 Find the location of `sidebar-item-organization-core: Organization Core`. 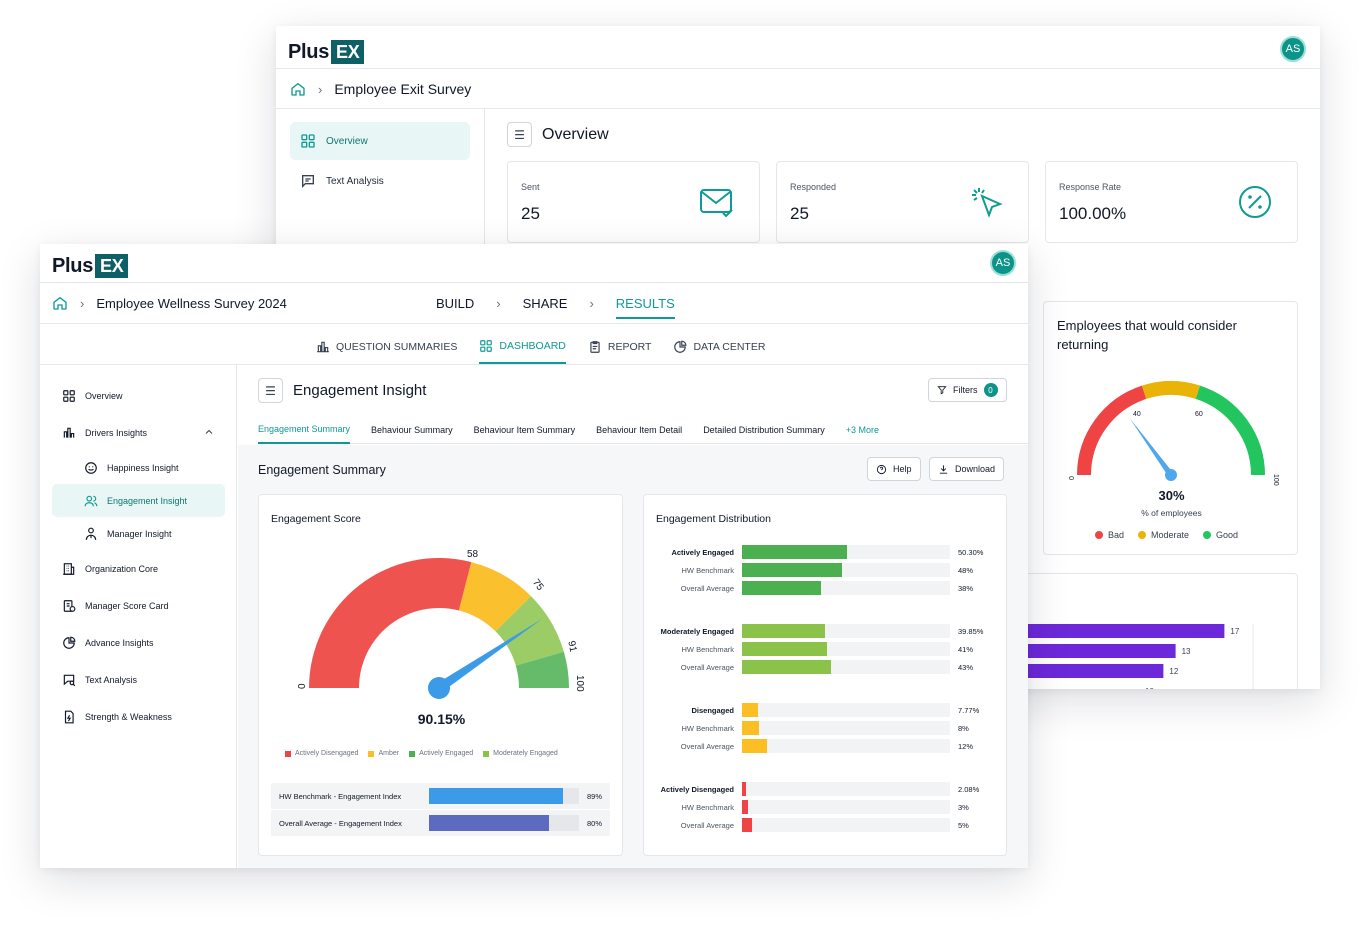

sidebar-item-organization-core: Organization Core is located at coordinates (138, 568).